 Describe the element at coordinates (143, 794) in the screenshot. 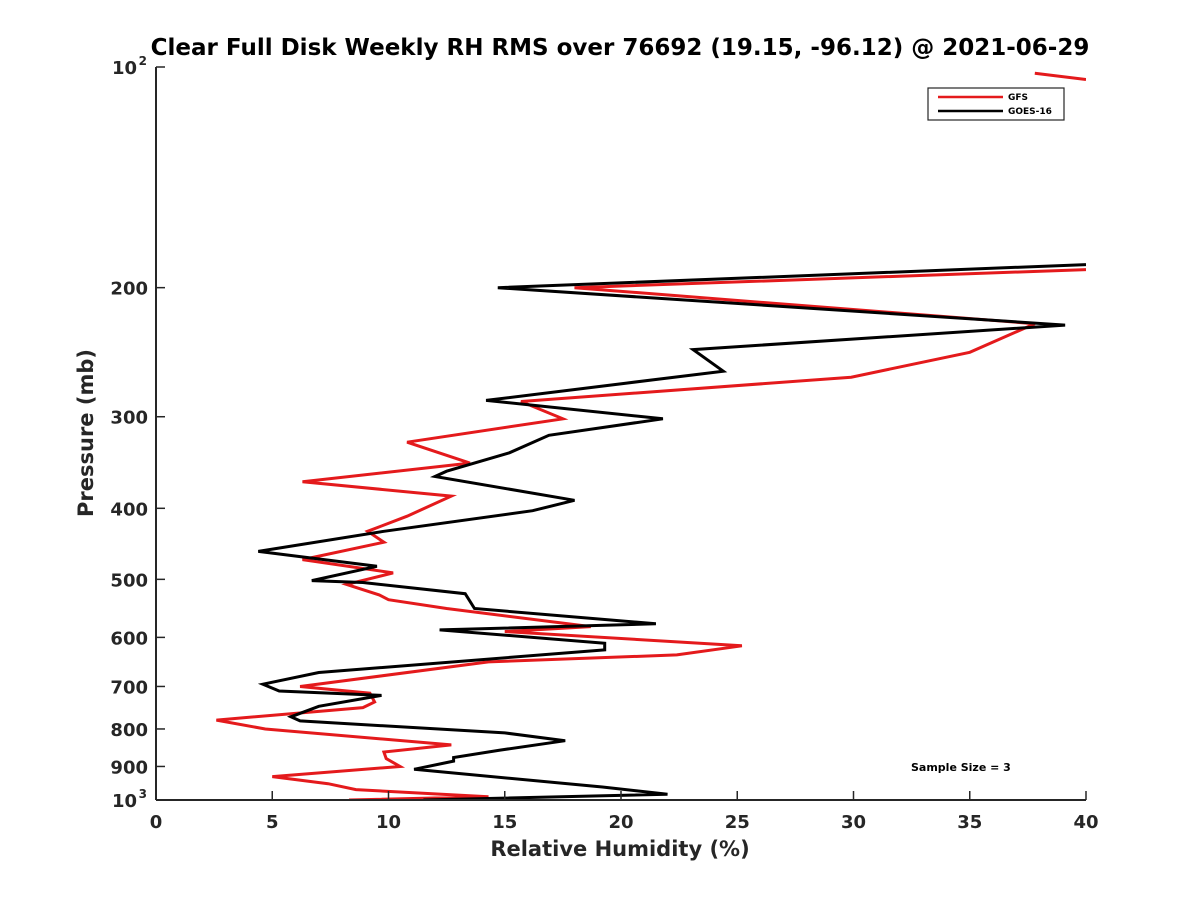

I see `y-tick-exponent: 3` at that location.